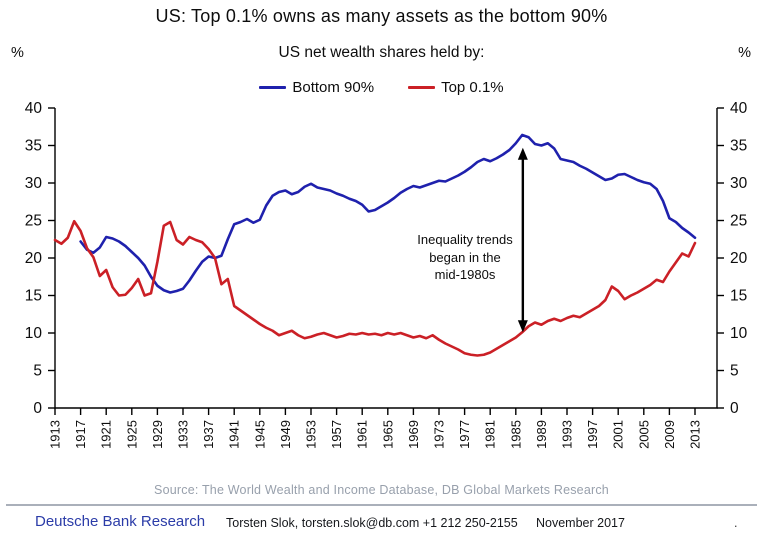 This screenshot has width=763, height=537. I want to click on legend-item-bottom-90: Bottom 90%, so click(316, 87).